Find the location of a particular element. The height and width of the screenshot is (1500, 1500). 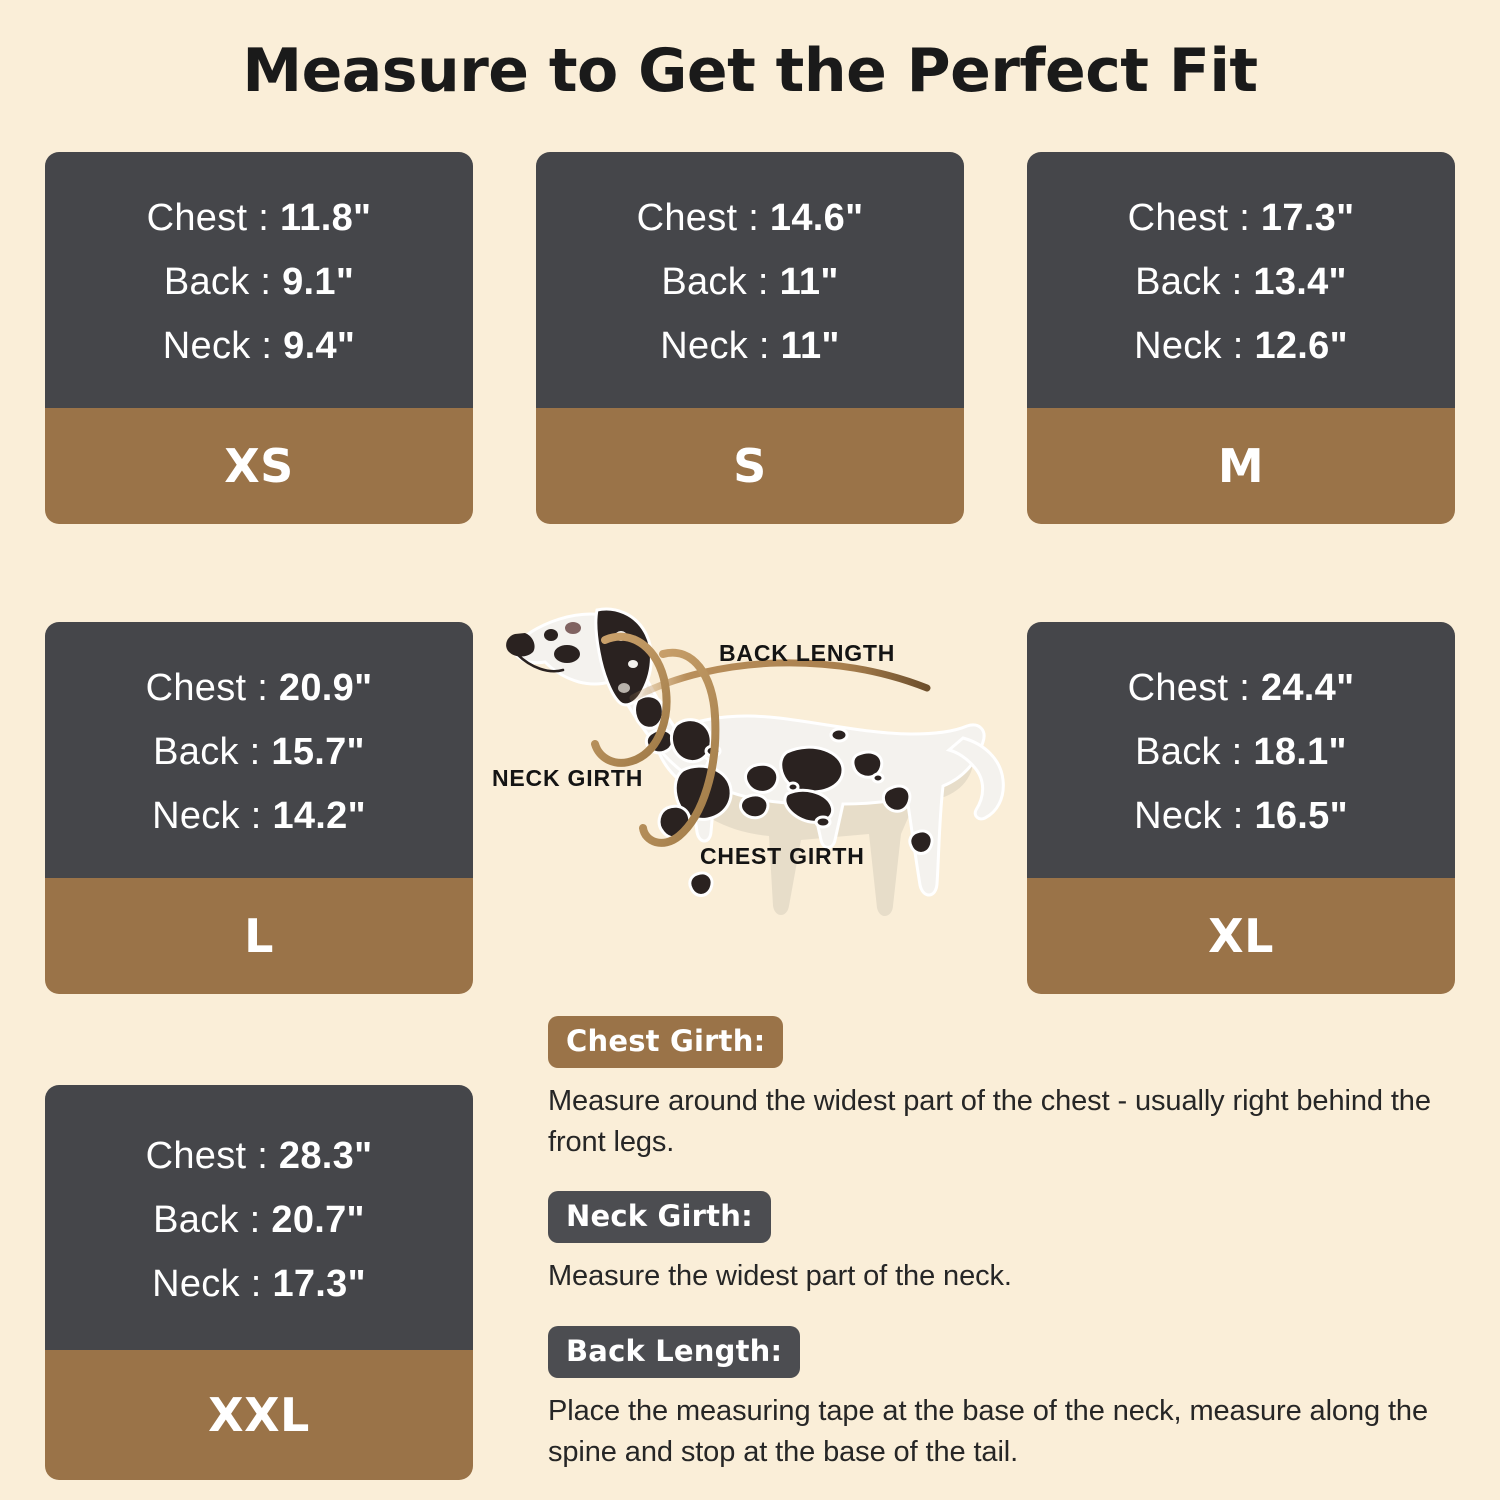

size-card-label: M is located at coordinates (1241, 466).